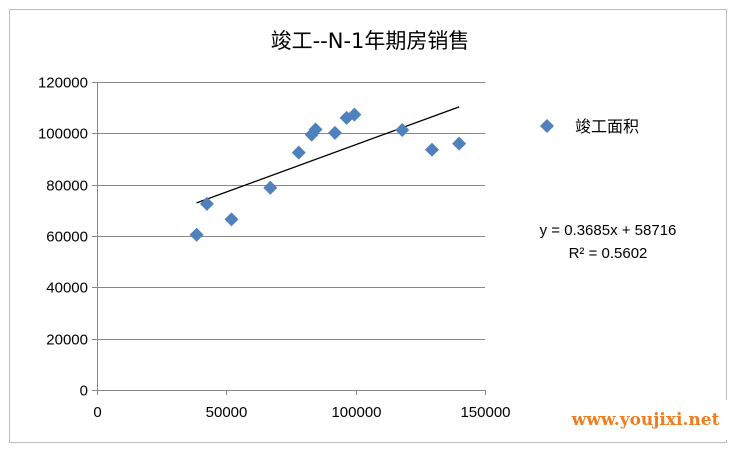 This screenshot has width=742, height=454. I want to click on trendline-r-squared: R² = 0.5602, so click(608, 253).